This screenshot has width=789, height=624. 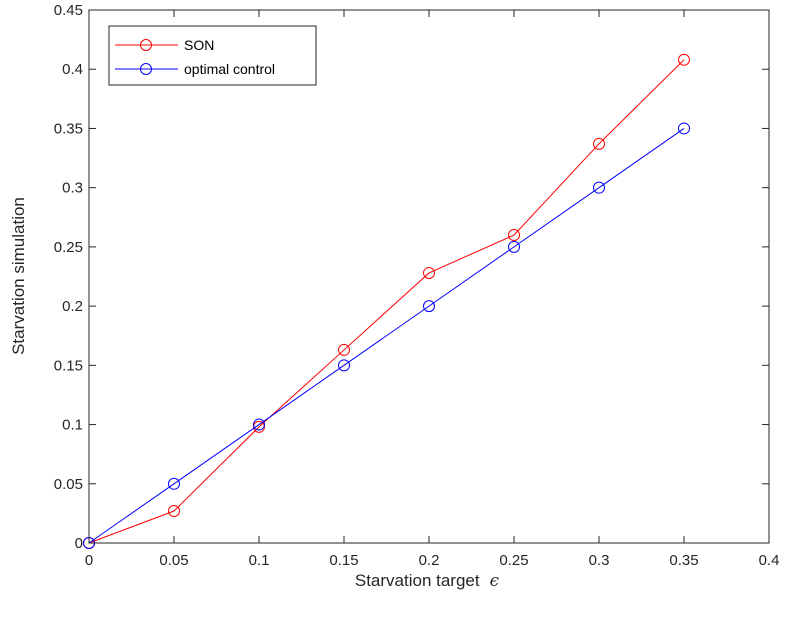 I want to click on legend-label-son: SON, so click(x=199, y=45).